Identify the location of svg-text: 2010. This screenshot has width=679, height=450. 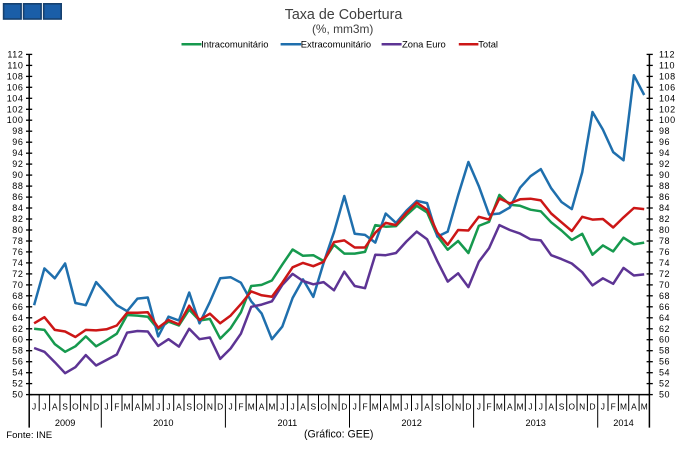
(163, 423).